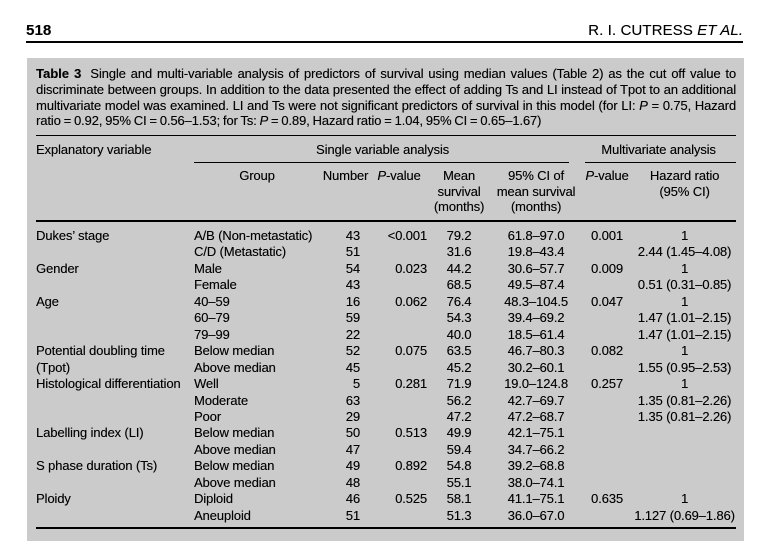  I want to click on table-row: Gender Male 54 0.023 44.2 30.6–57.7 0.009 1, so click(386, 269).